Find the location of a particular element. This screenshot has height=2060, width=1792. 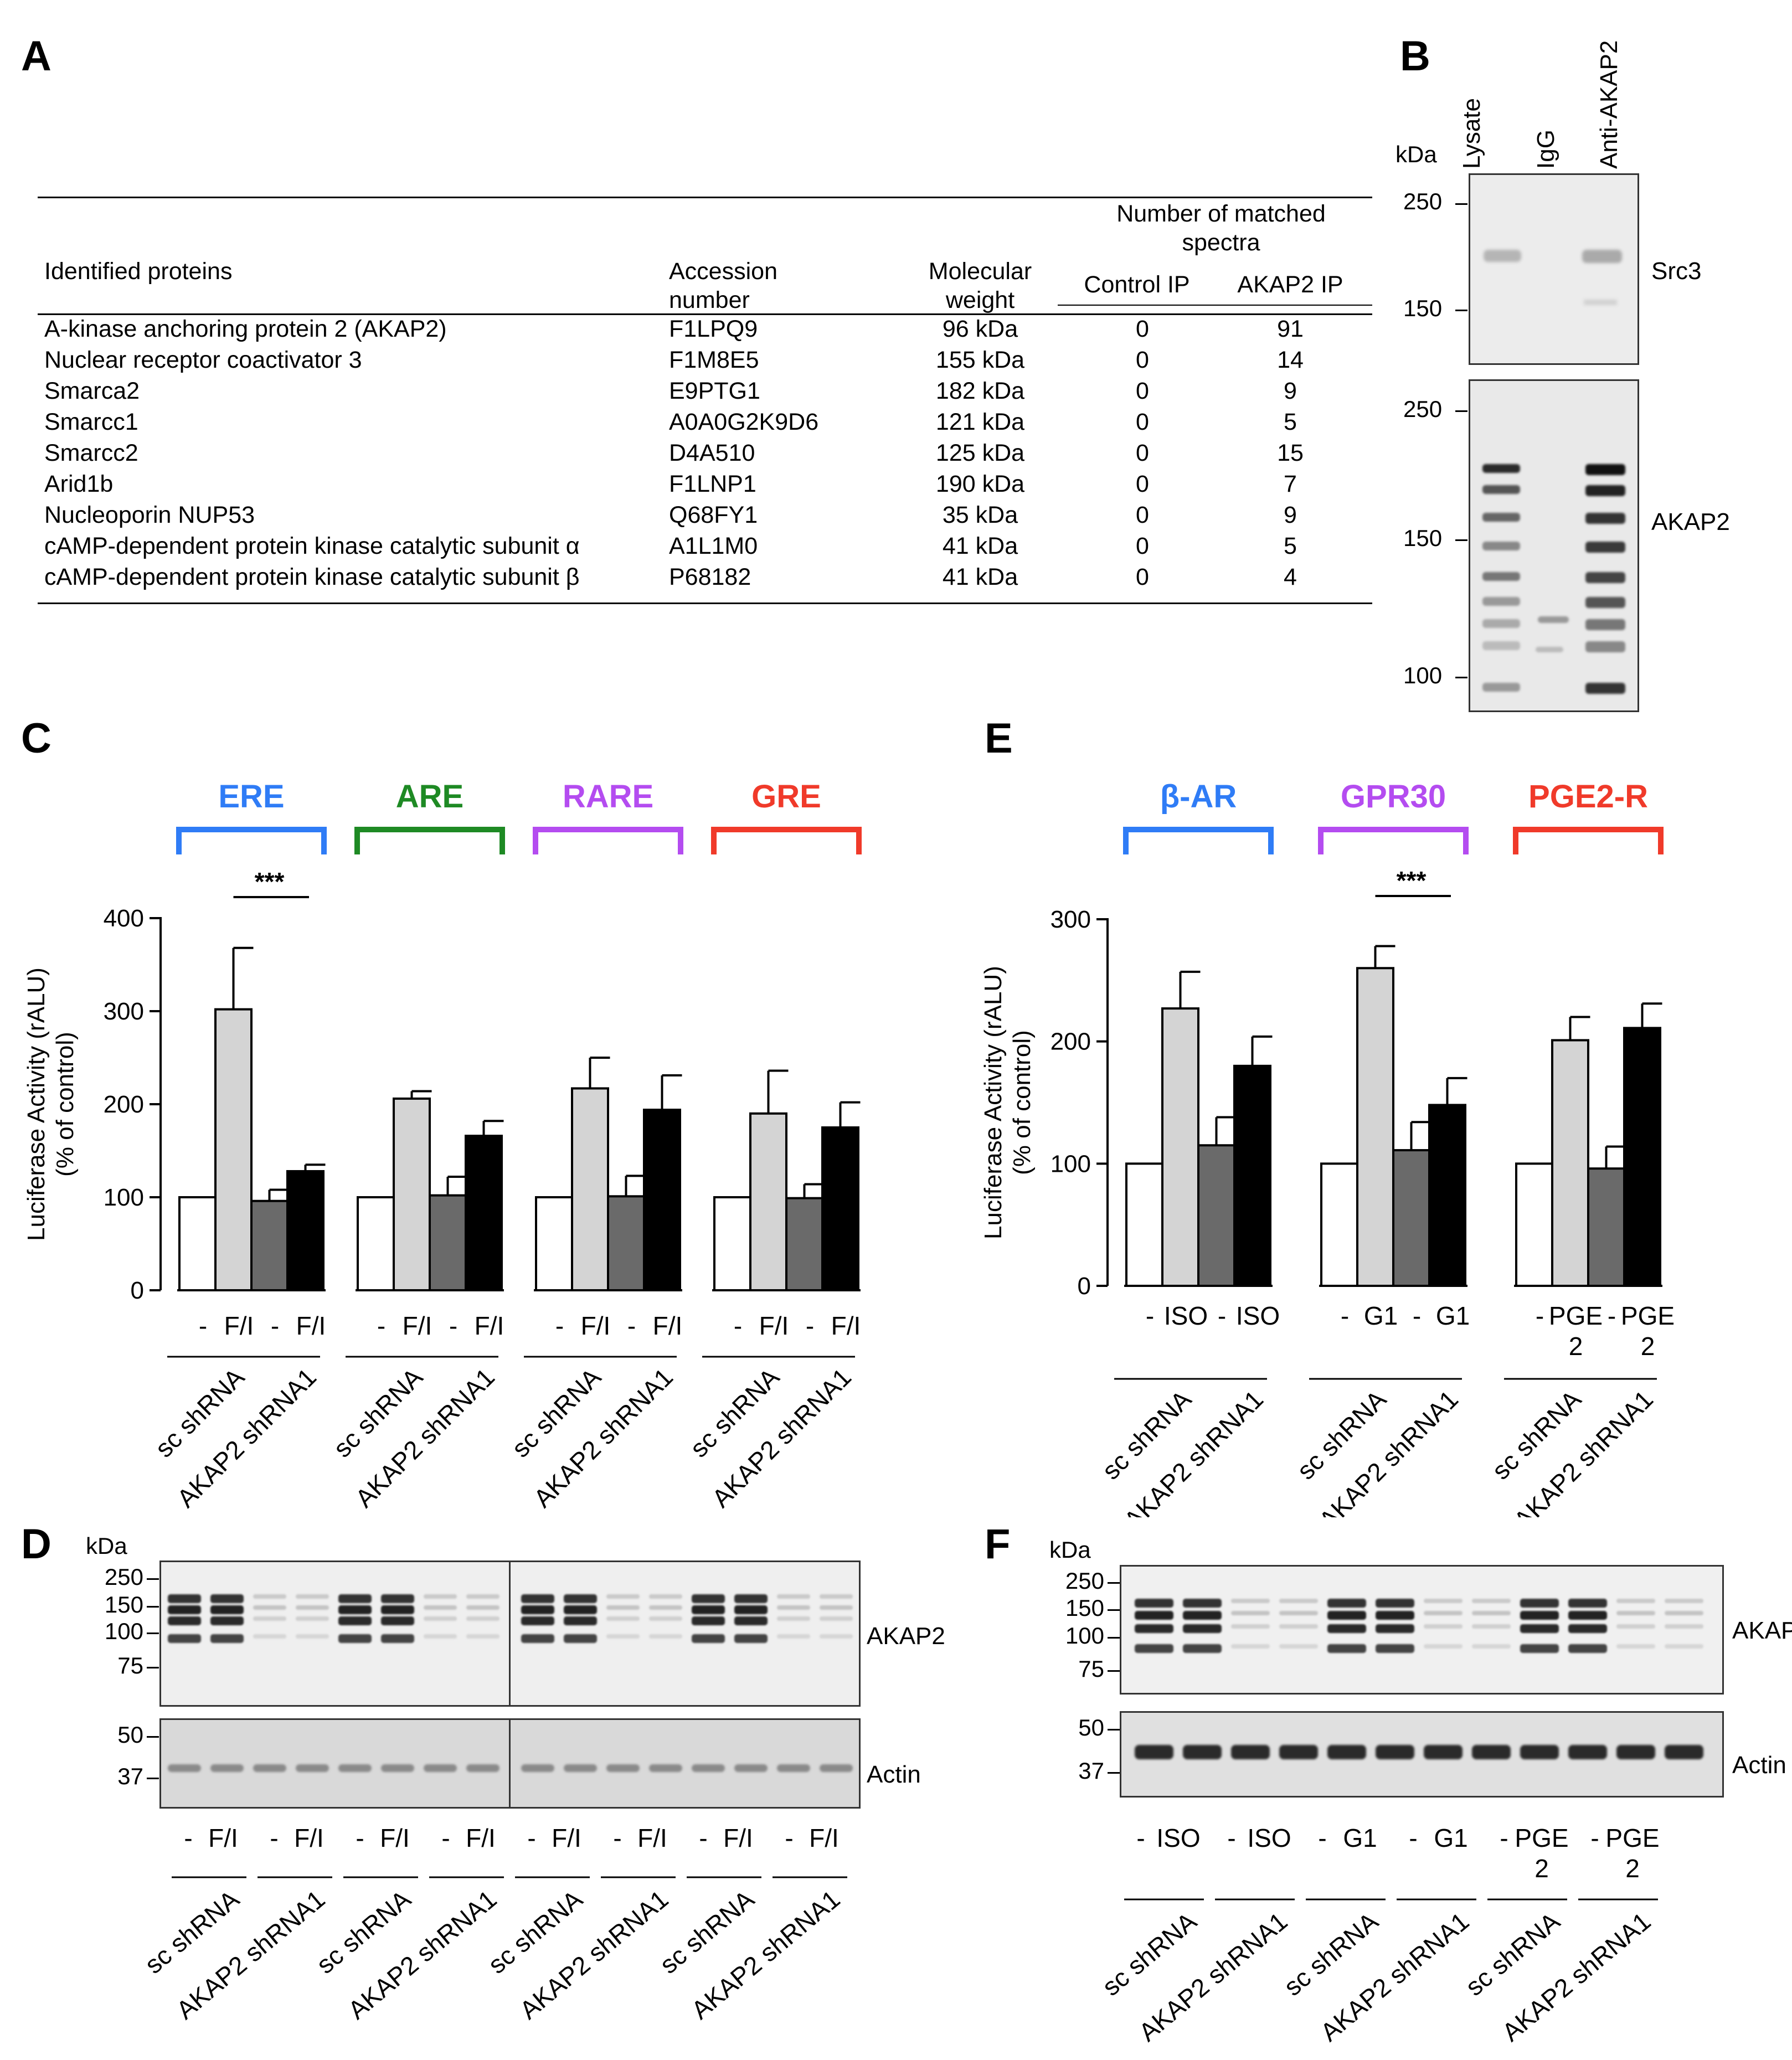

akap2-ip-count: 7 is located at coordinates (1290, 484).